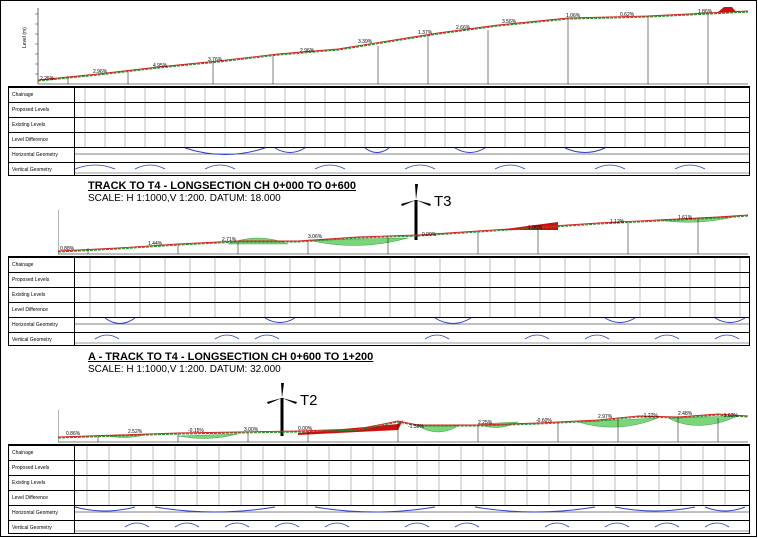 The image size is (758, 538). What do you see at coordinates (184, 198) in the screenshot?
I see `section-scale: SCALE: H 1:1000,V 1:200. DATUM: 18.000` at bounding box center [184, 198].